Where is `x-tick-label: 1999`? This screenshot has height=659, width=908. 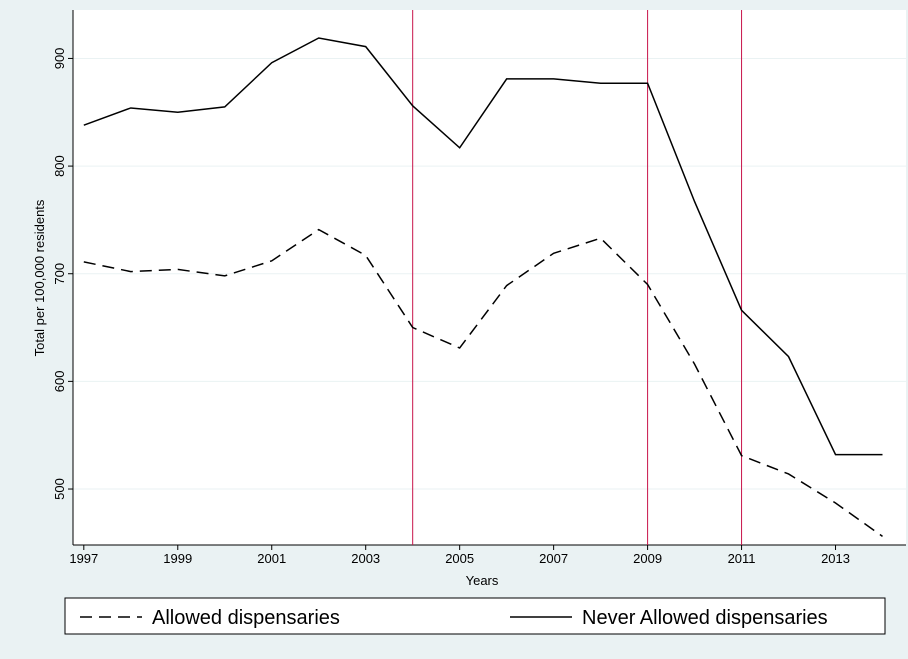
x-tick-label: 1999 is located at coordinates (177, 558).